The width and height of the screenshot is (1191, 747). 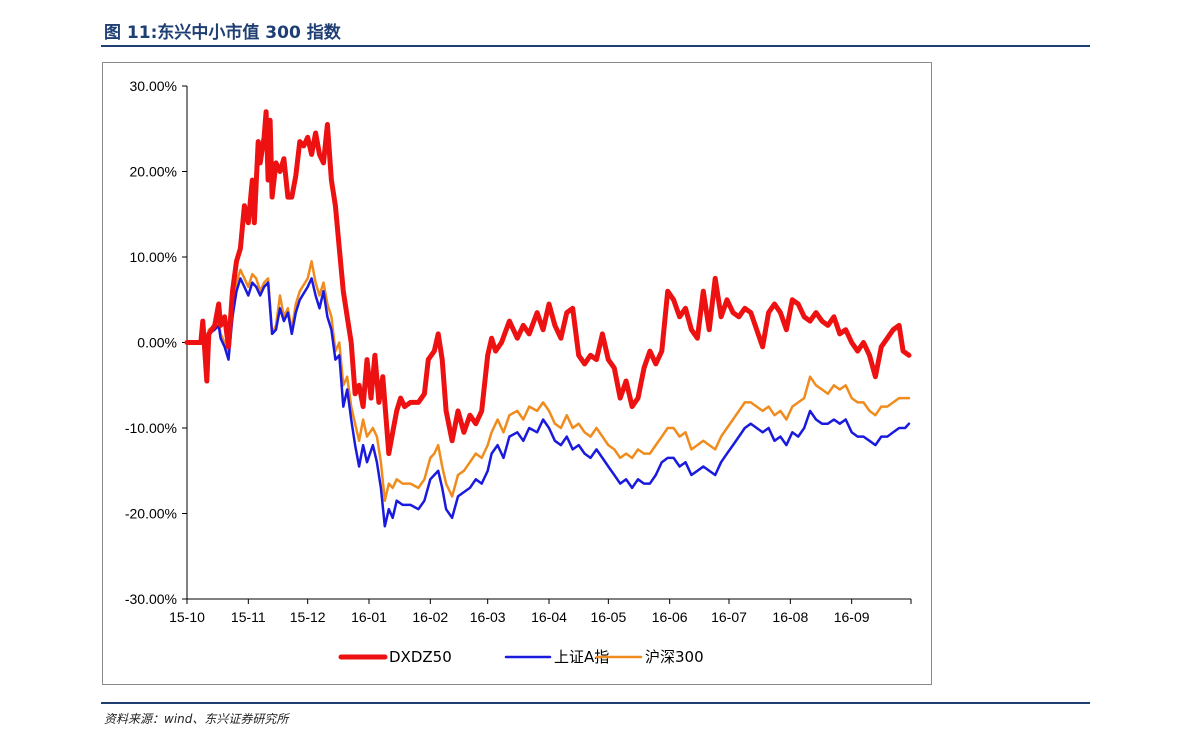 What do you see at coordinates (157, 343) in the screenshot?
I see `y-tick-label: 0.00%` at bounding box center [157, 343].